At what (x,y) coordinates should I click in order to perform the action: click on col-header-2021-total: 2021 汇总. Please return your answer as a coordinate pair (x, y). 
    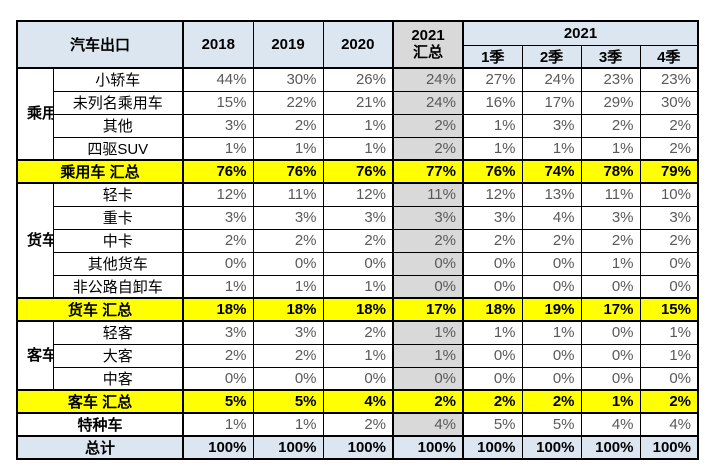
    Looking at the image, I should click on (428, 44).